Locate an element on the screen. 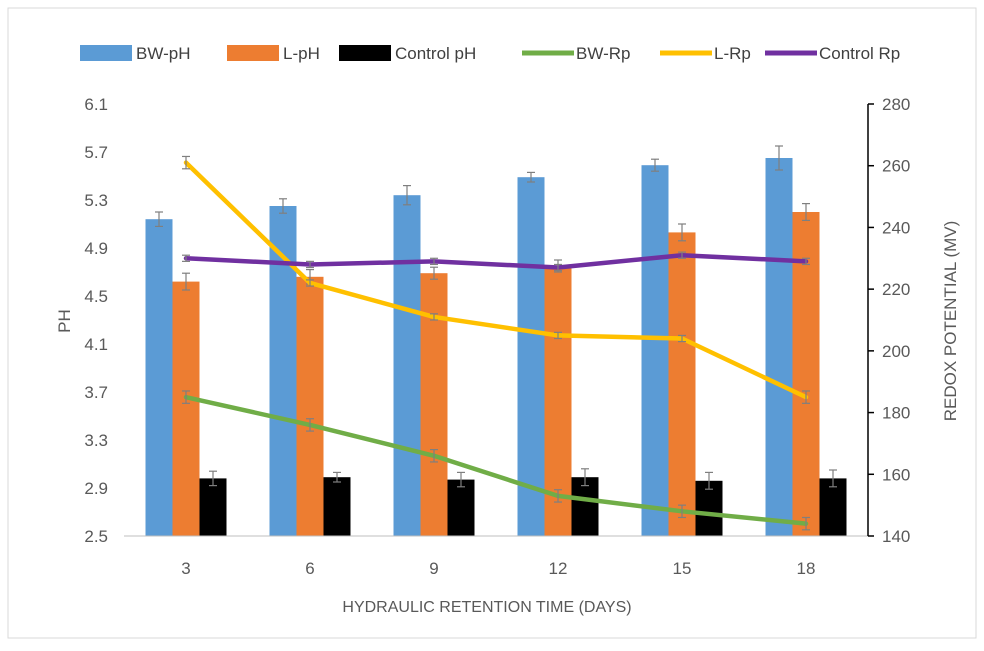 This screenshot has height=651, width=984. y2-tick-label: 140 is located at coordinates (896, 536).